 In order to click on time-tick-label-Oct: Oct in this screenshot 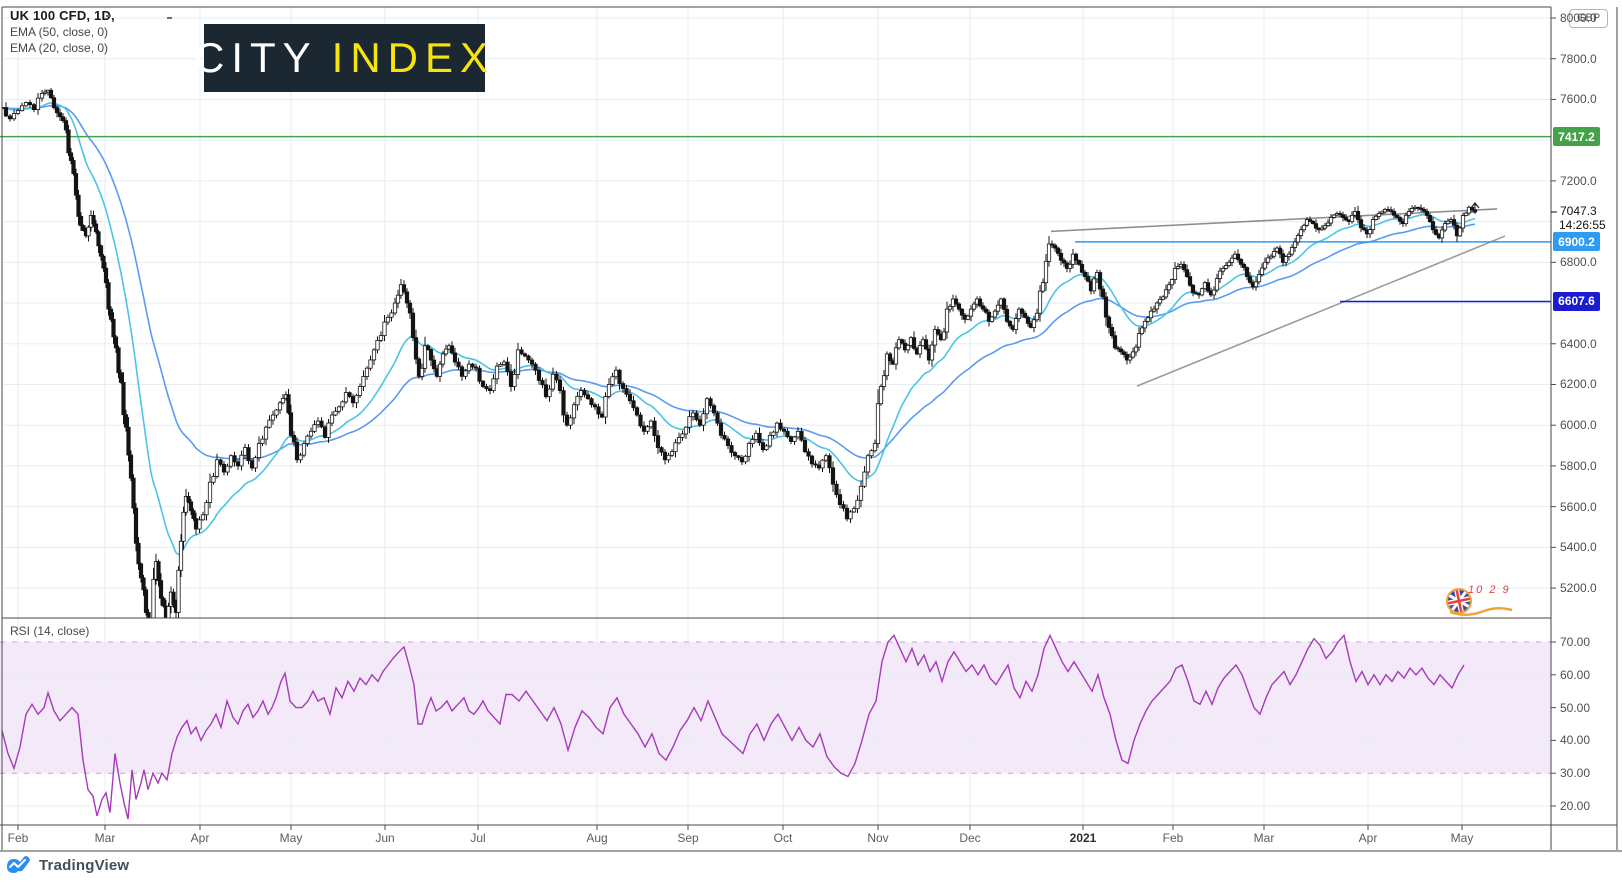, I will do `click(783, 838)`.